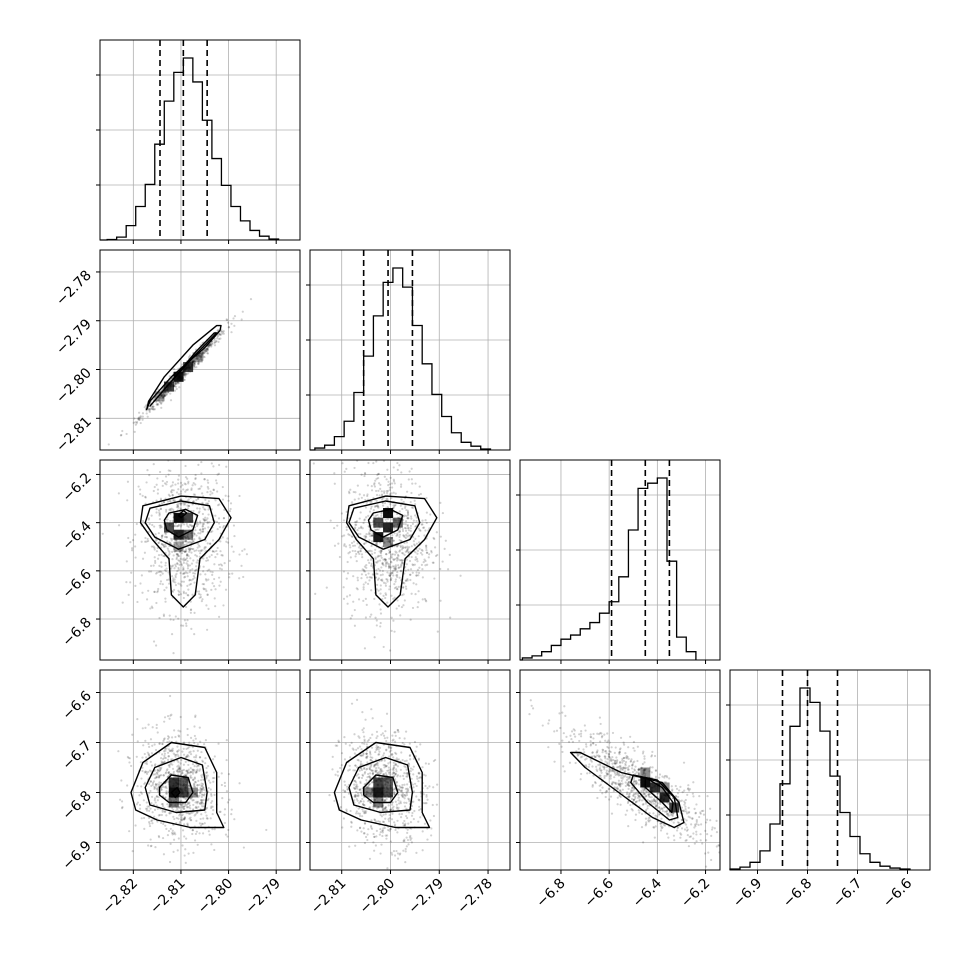 This screenshot has width=970, height=970. I want to click on contour-line, so click(182, 514).